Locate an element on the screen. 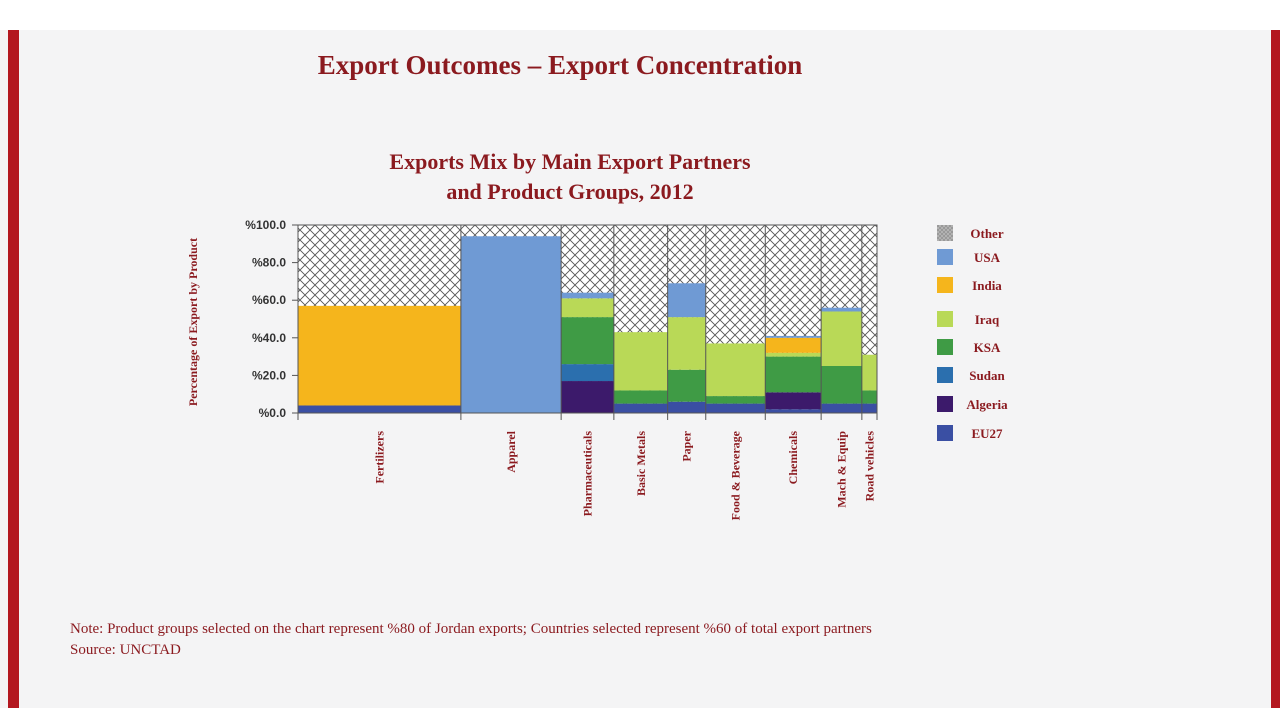  bar-iraq-road-vehicles is located at coordinates (869, 372).